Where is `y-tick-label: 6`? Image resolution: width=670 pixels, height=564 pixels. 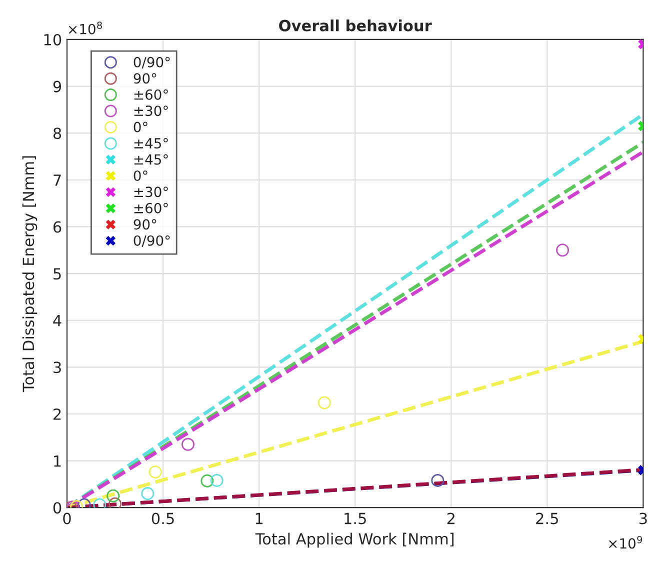
y-tick-label: 6 is located at coordinates (57, 227).